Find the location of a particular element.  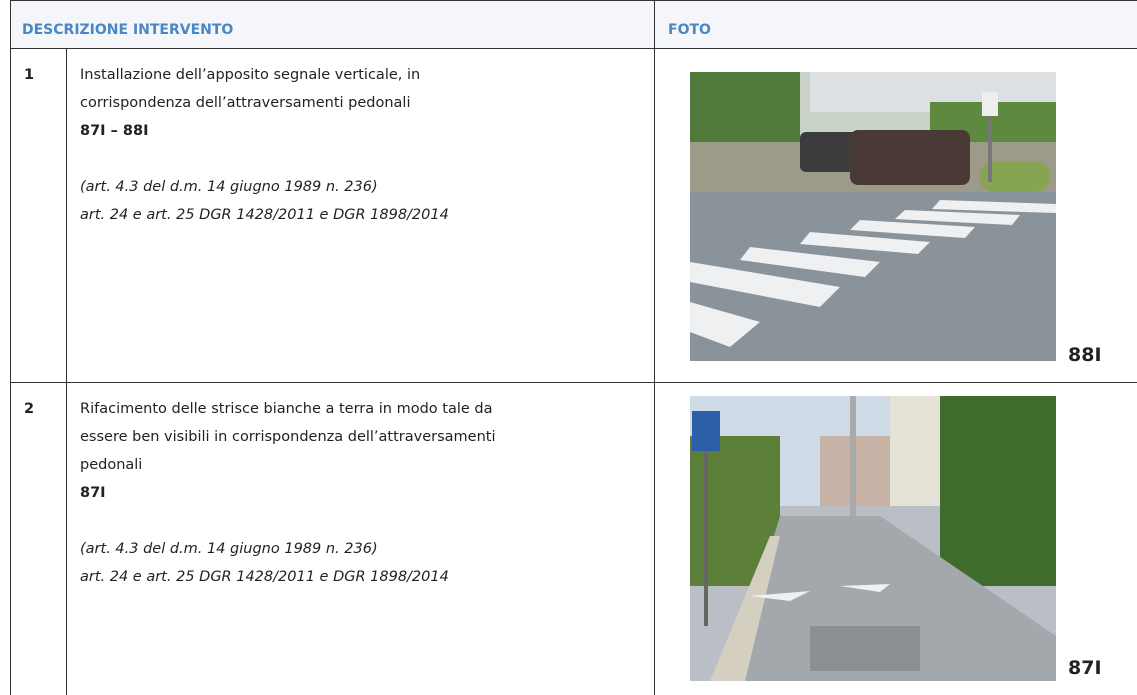

header-description: DESCRIZIONE INTERVENTO is located at coordinates (128, 30).